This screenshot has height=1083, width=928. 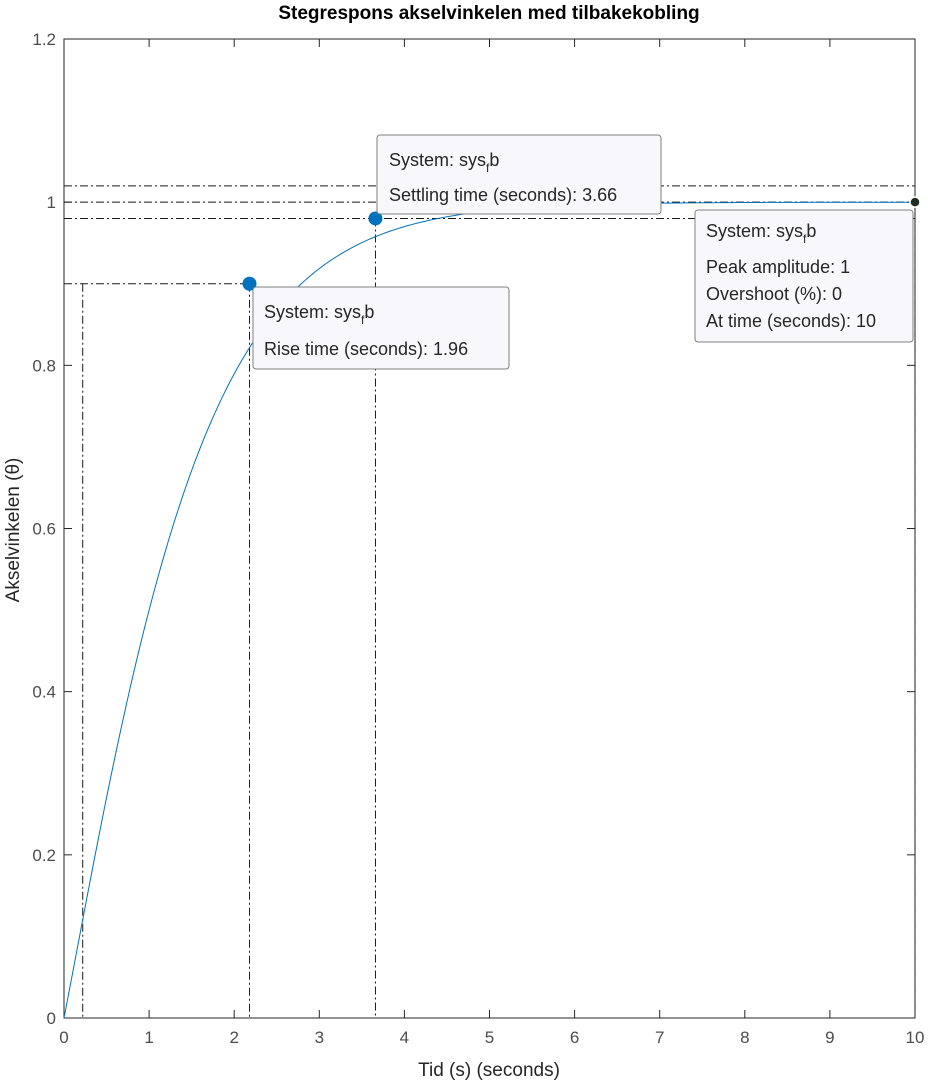 I want to click on y-tick-label-4: 0.8, so click(x=44, y=365).